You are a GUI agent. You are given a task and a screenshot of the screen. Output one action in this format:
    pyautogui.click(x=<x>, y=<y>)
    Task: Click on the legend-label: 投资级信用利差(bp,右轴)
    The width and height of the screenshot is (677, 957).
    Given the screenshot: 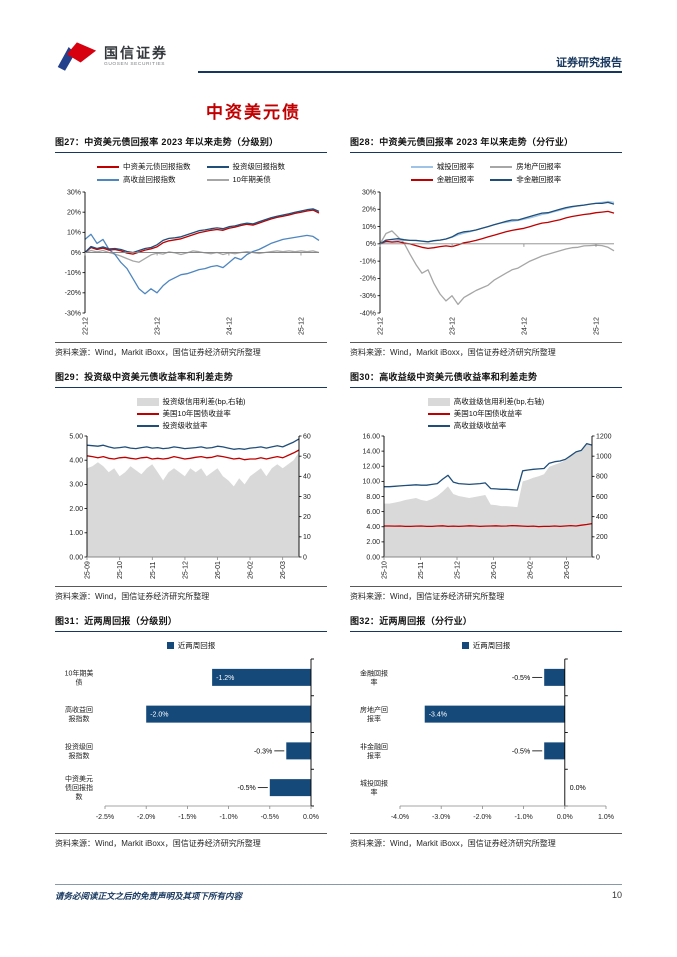 What is the action you would take?
    pyautogui.click(x=204, y=401)
    